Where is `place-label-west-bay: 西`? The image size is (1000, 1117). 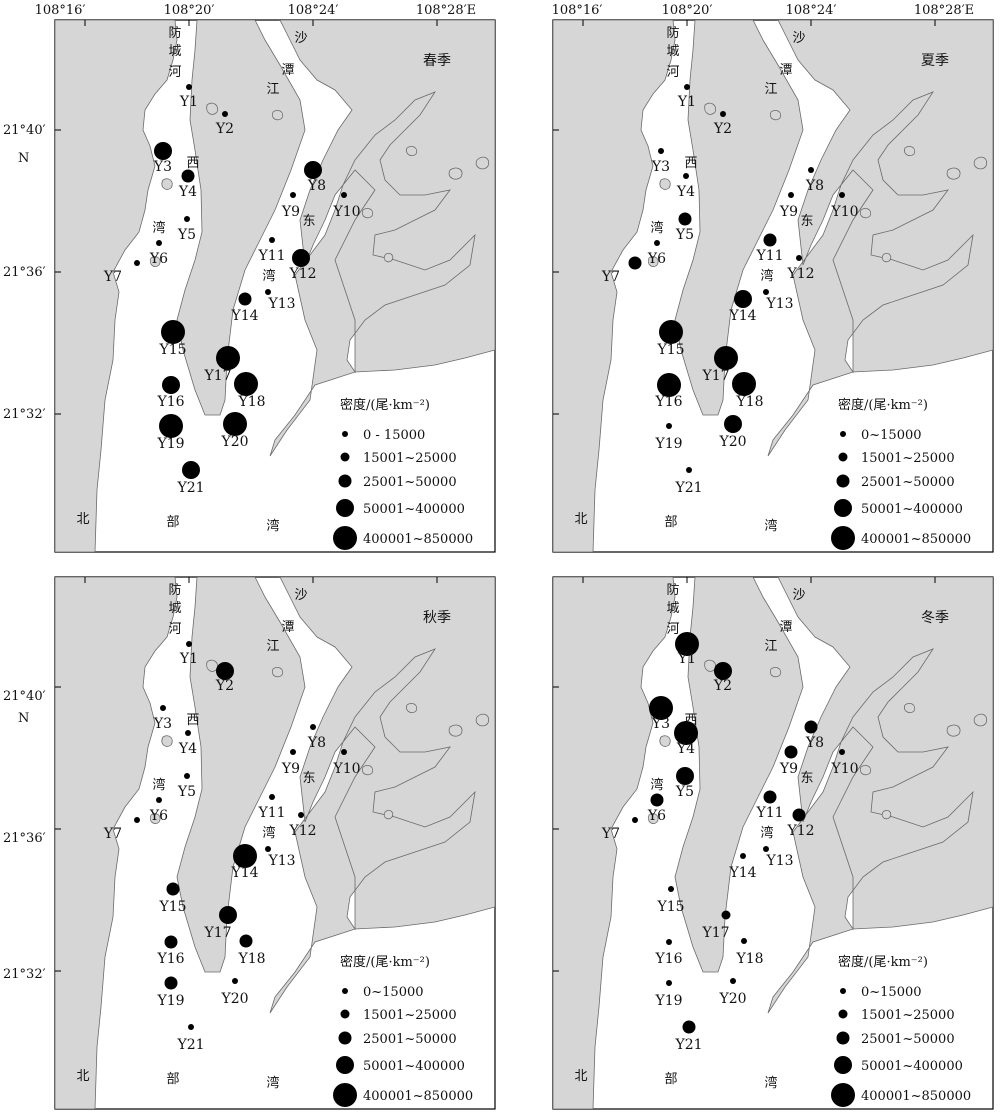
place-label-west-bay: 西 is located at coordinates (192, 720).